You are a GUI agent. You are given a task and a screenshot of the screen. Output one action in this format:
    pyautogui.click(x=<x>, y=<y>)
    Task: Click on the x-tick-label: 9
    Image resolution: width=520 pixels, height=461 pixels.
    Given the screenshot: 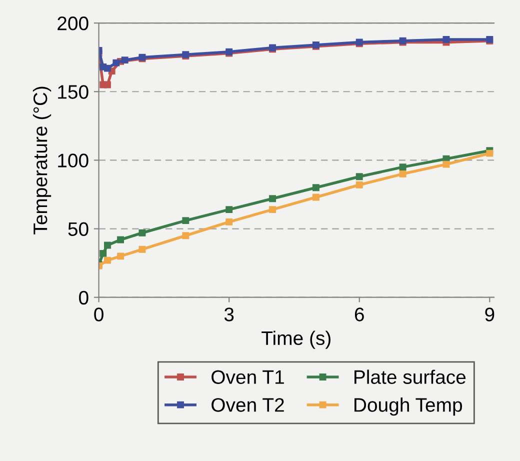 What is the action you would take?
    pyautogui.click(x=489, y=315)
    